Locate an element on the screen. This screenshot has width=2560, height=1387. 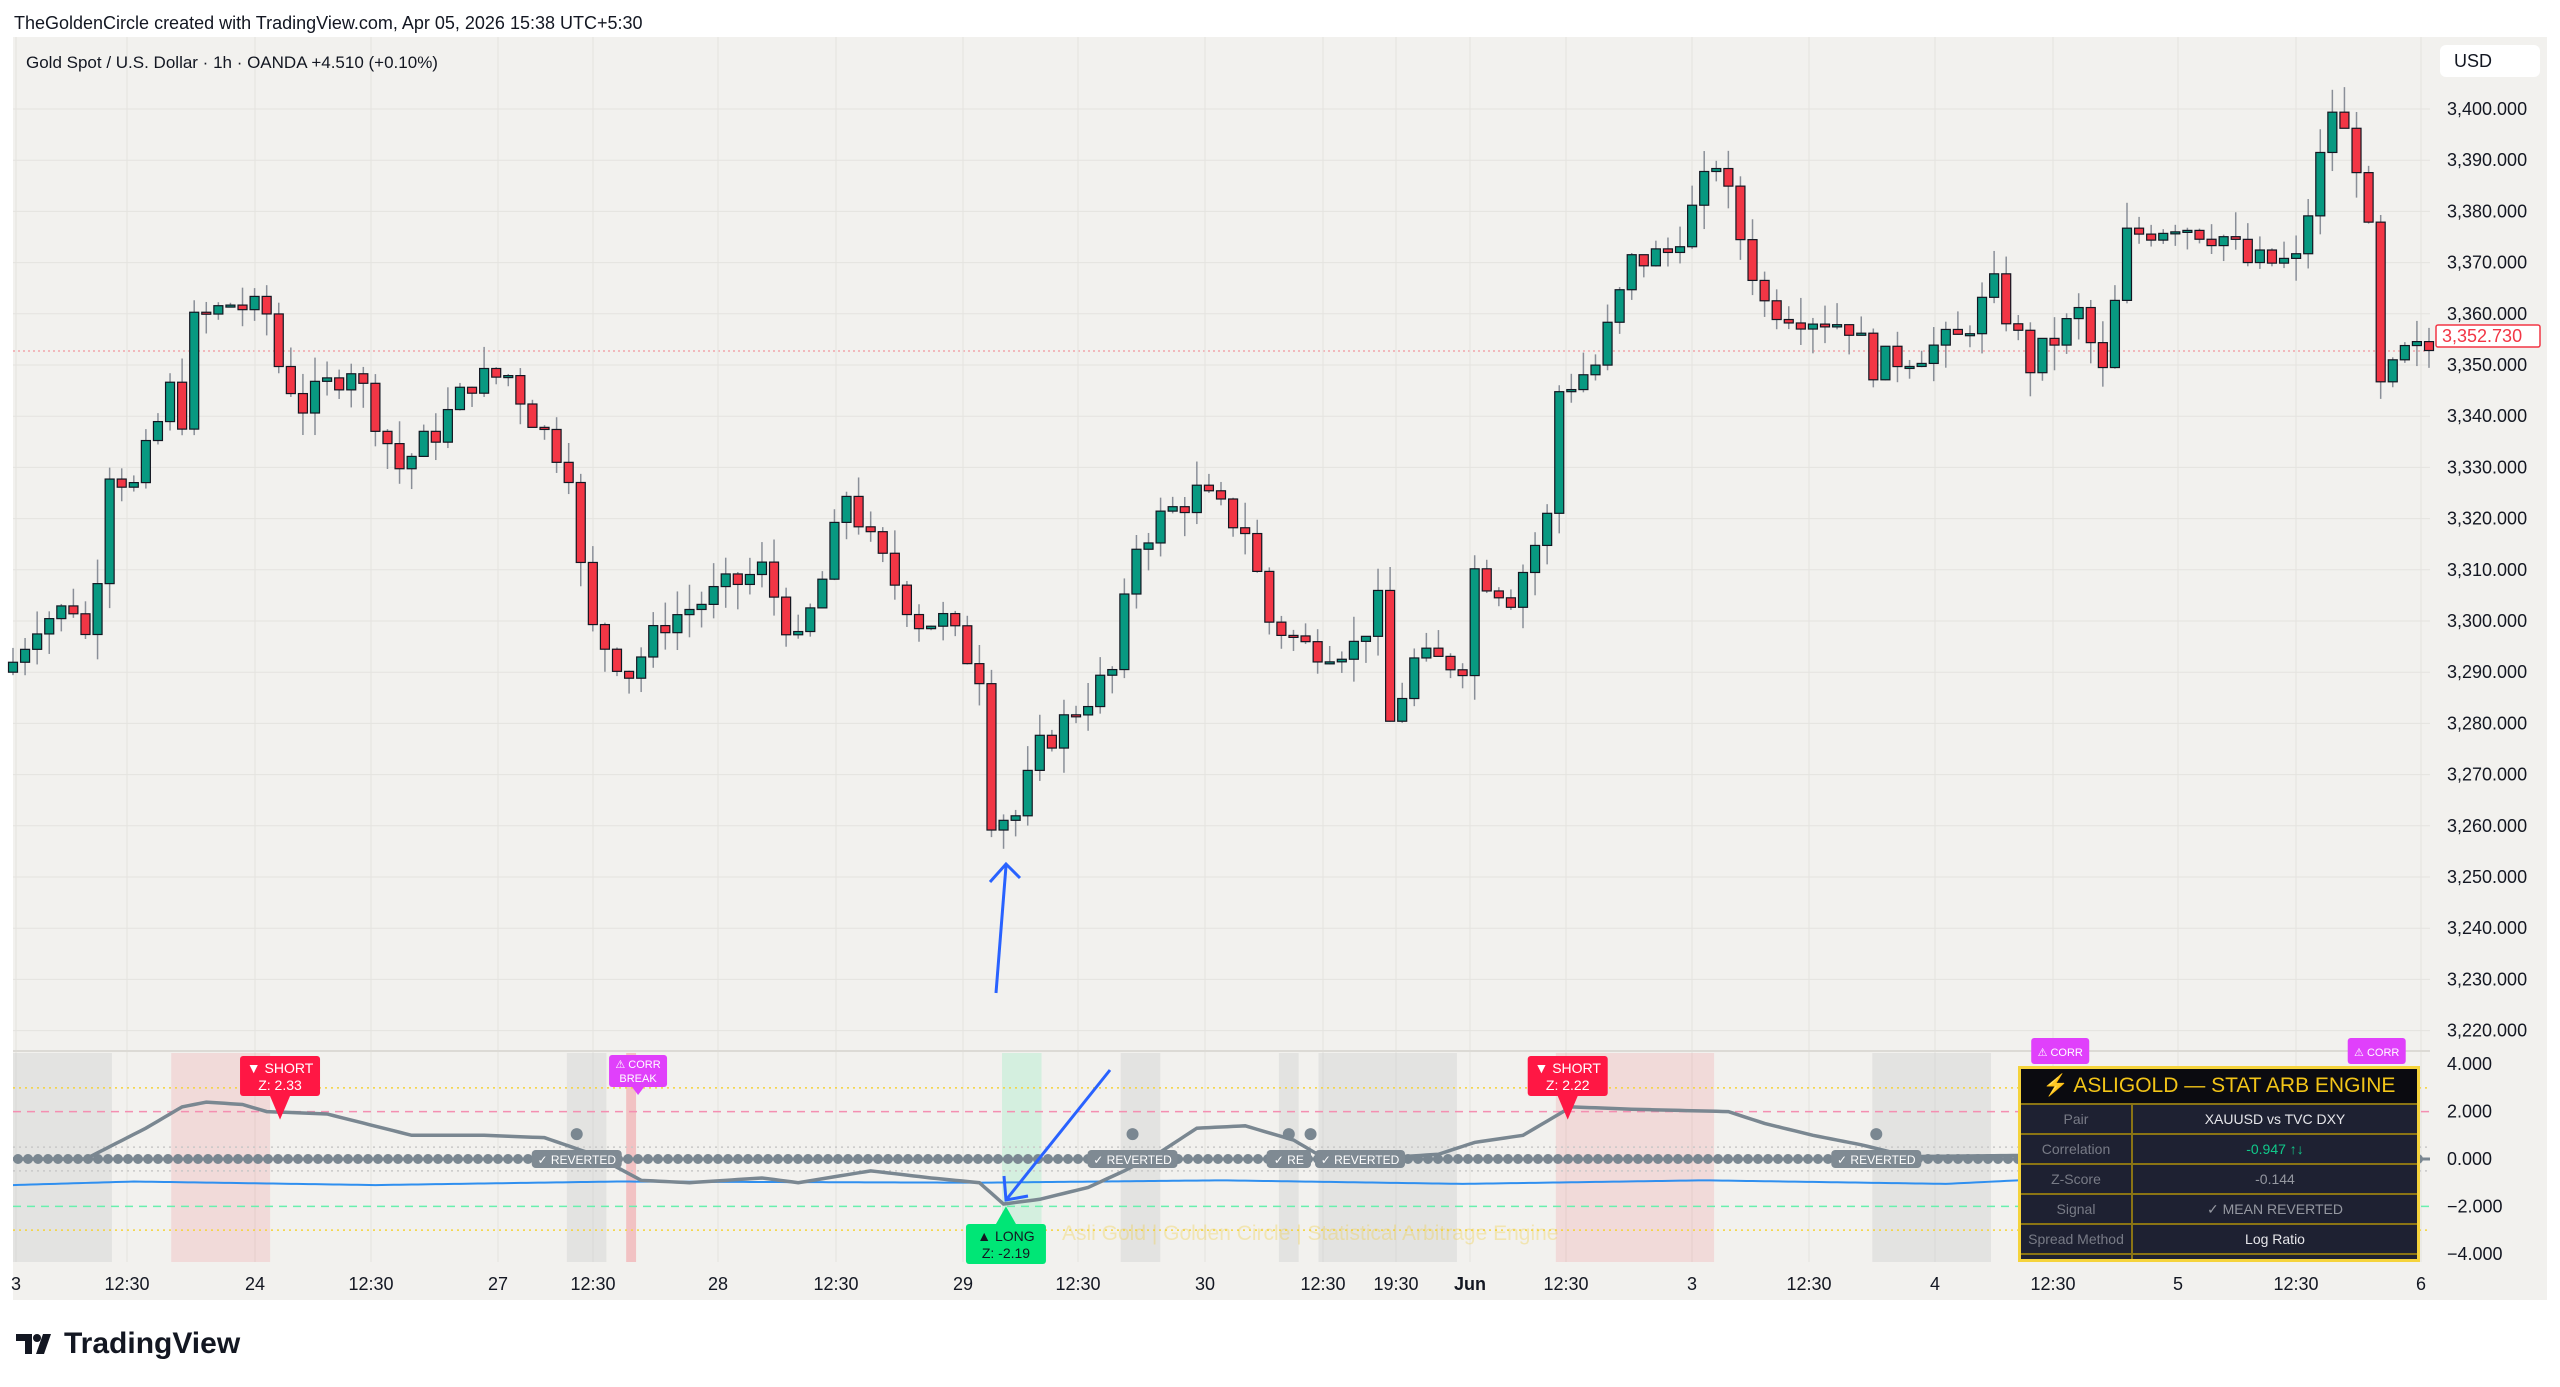
signal-pointer is located at coordinates (1567, 1108).